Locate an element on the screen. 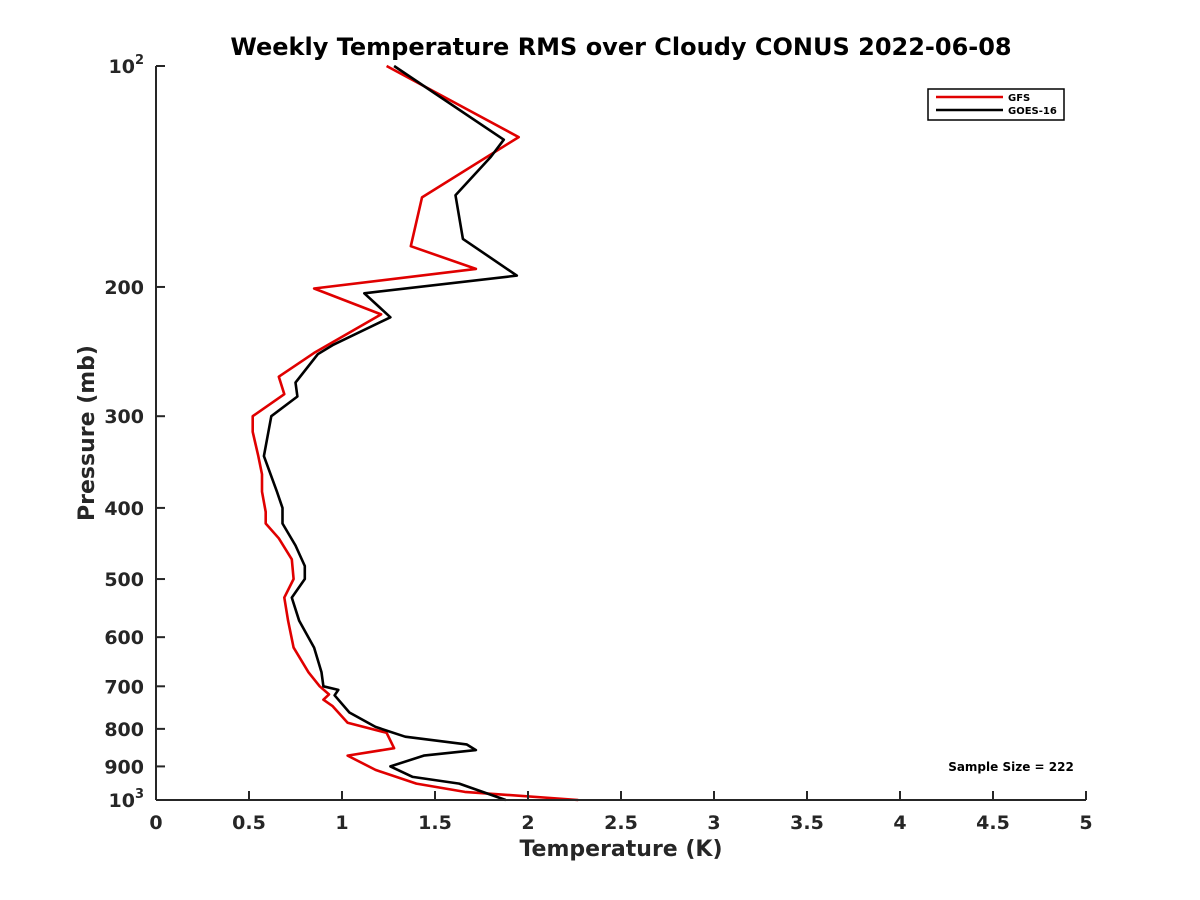  x-tick-label: 3.5 is located at coordinates (807, 823).